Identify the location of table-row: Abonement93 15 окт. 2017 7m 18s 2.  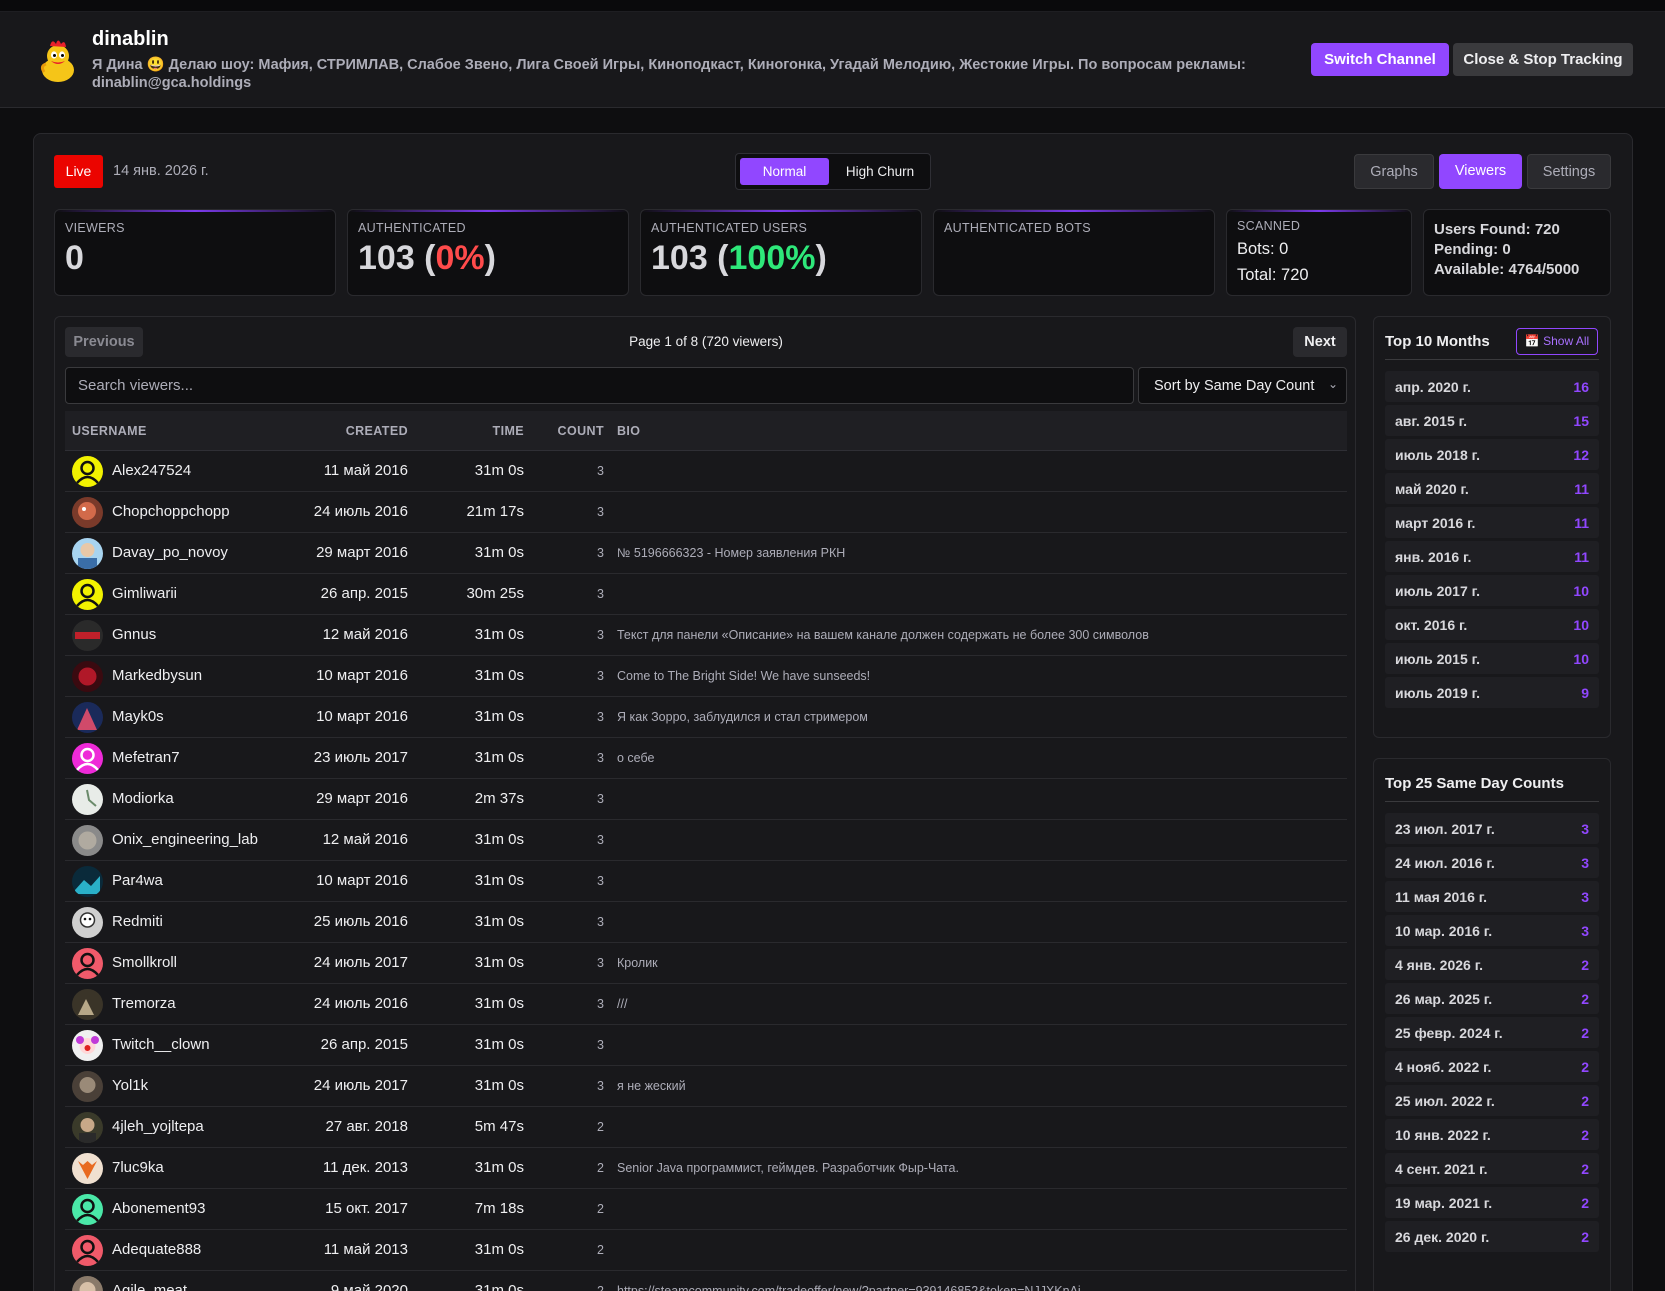
(706, 1209).